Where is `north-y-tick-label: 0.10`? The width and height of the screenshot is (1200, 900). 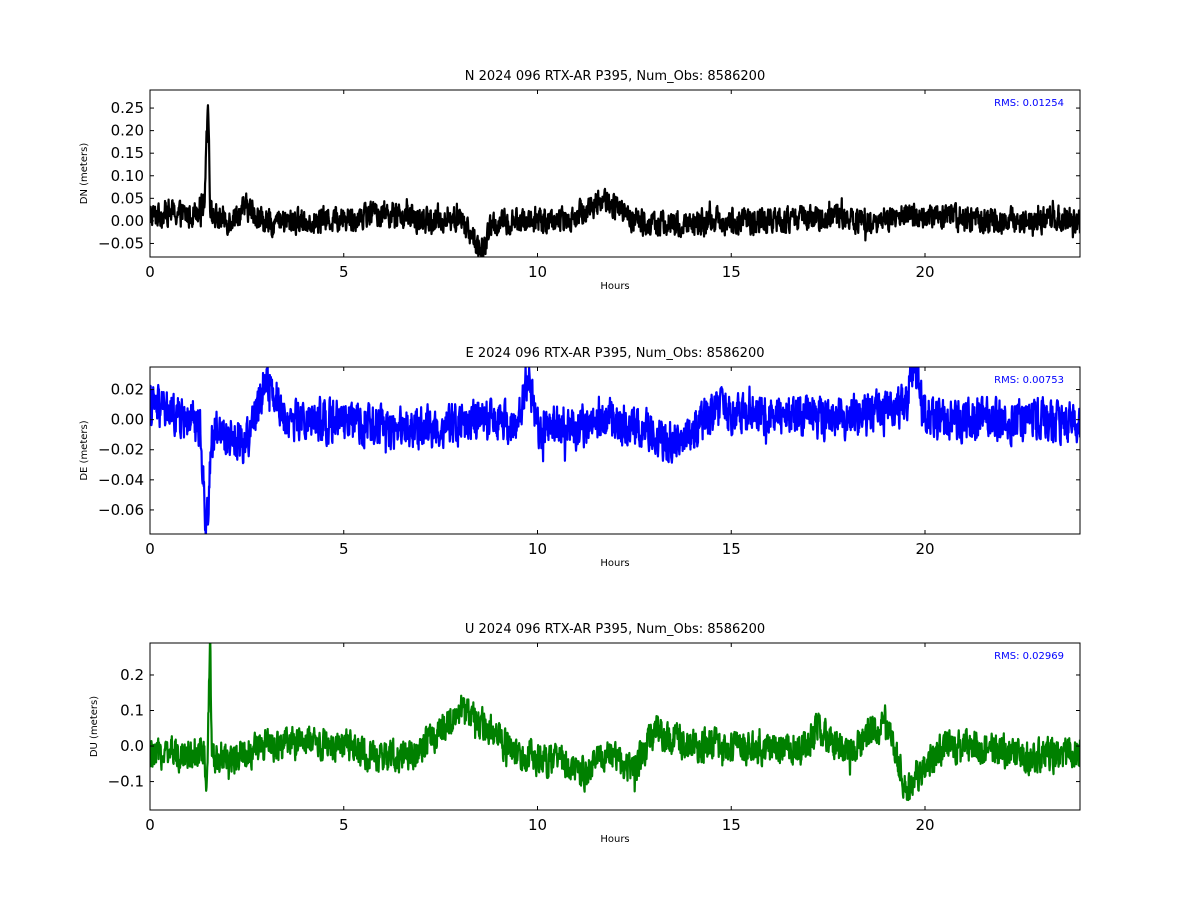
north-y-tick-label: 0.10 is located at coordinates (127, 176).